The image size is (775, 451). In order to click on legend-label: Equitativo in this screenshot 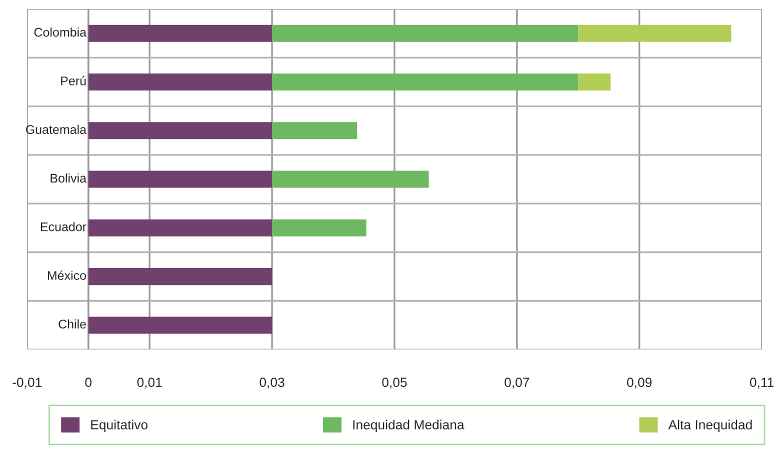, I will do `click(119, 426)`.